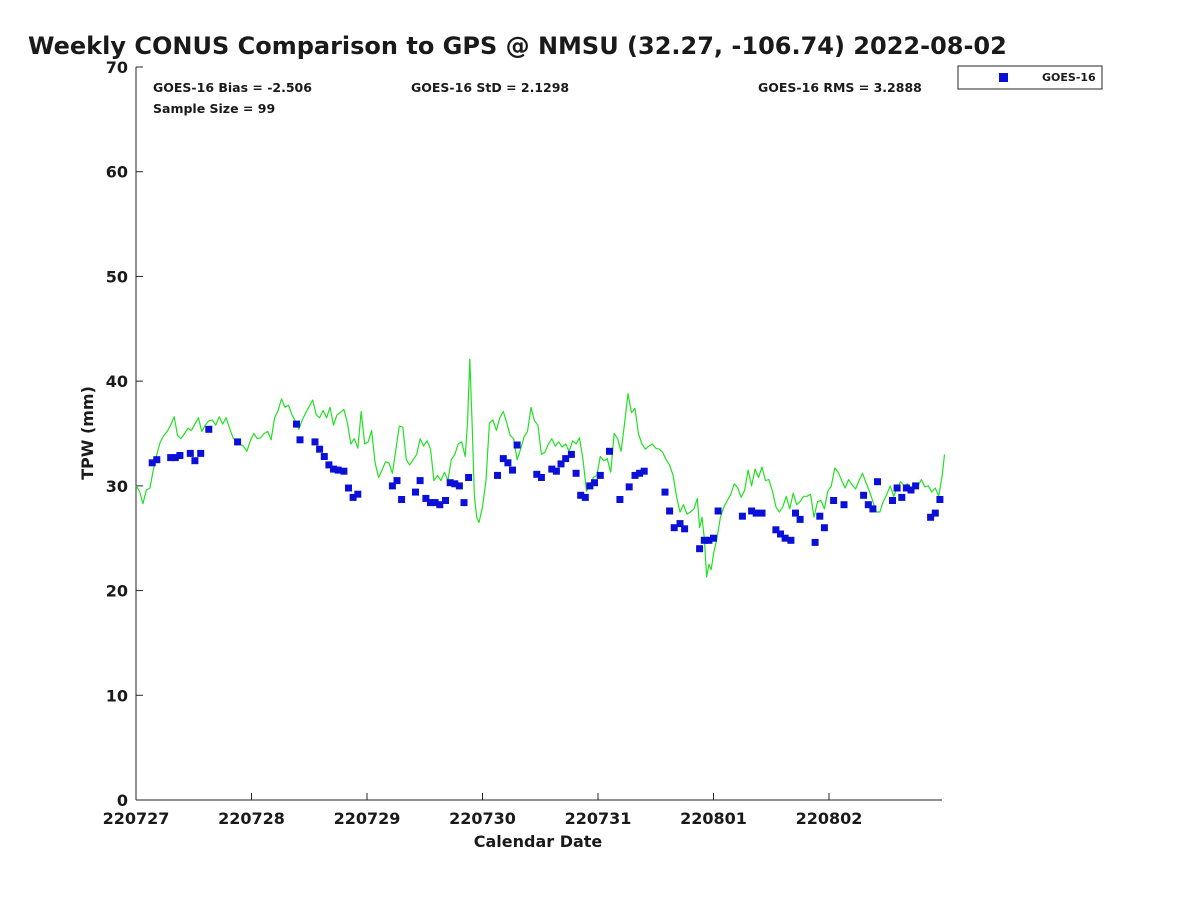  What do you see at coordinates (117, 695) in the screenshot?
I see `y-tick-label: 10` at bounding box center [117, 695].